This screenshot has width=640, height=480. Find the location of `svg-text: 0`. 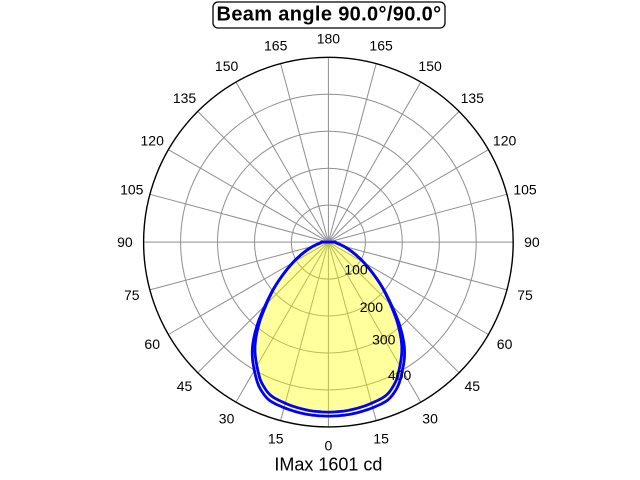

svg-text: 0 is located at coordinates (329, 446).